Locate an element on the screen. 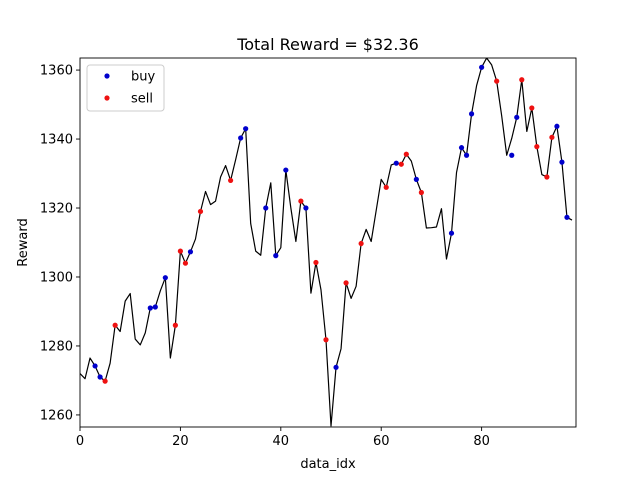 This screenshot has height=484, width=640. x-tick-label: 60 is located at coordinates (381, 441).